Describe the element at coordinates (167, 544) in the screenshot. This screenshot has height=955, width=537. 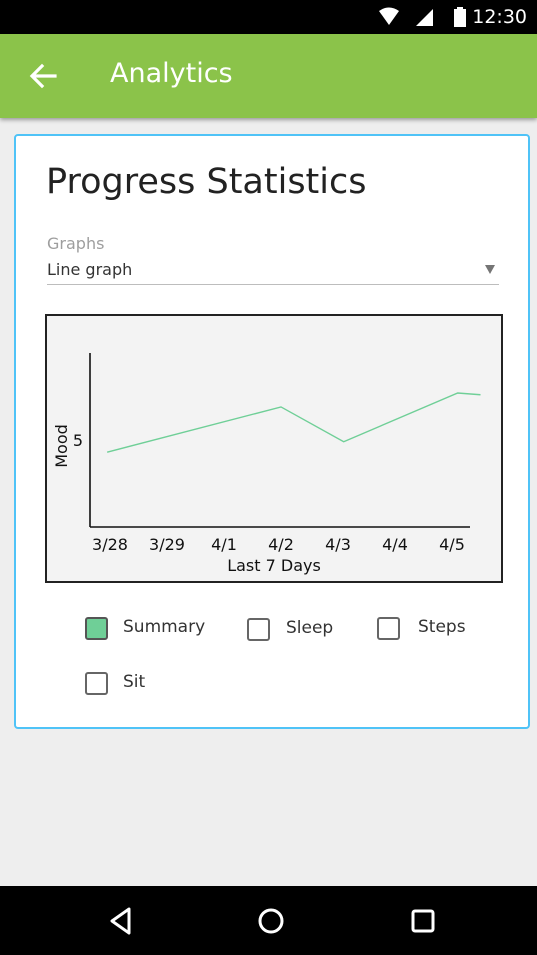
I see `x-tick-label: 3/29` at that location.